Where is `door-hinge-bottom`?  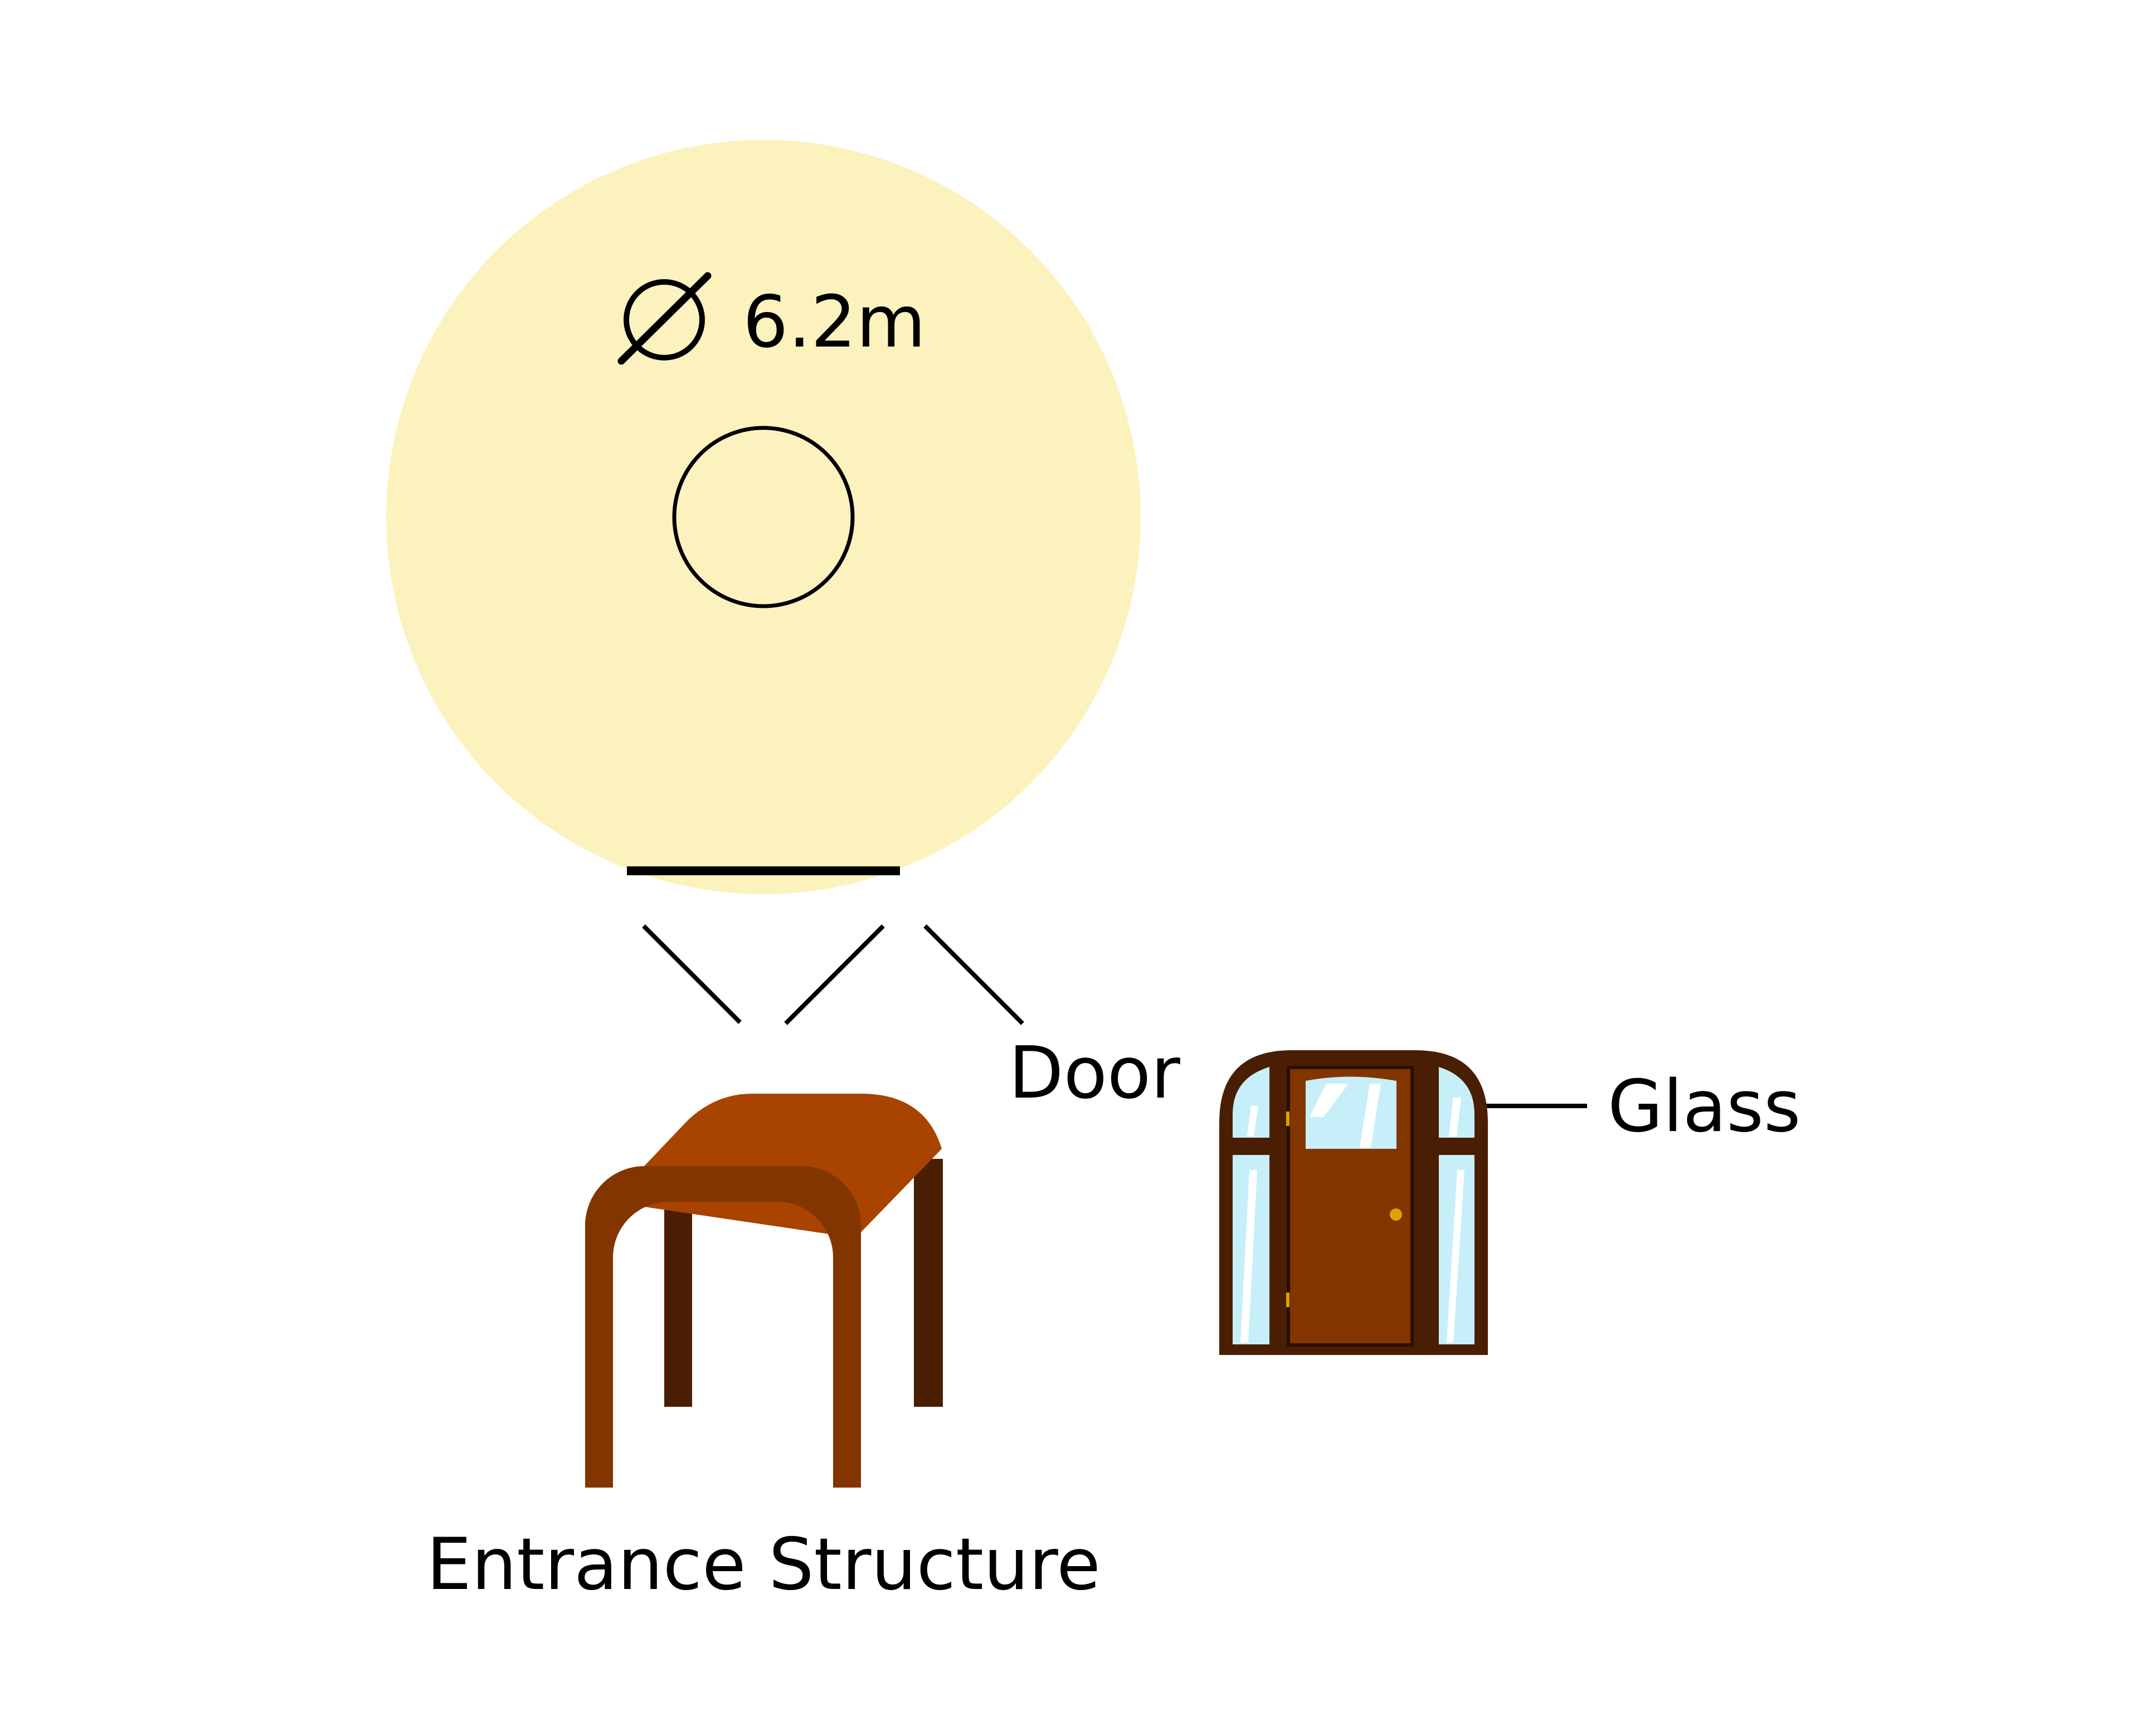
door-hinge-bottom is located at coordinates (1287, 1300).